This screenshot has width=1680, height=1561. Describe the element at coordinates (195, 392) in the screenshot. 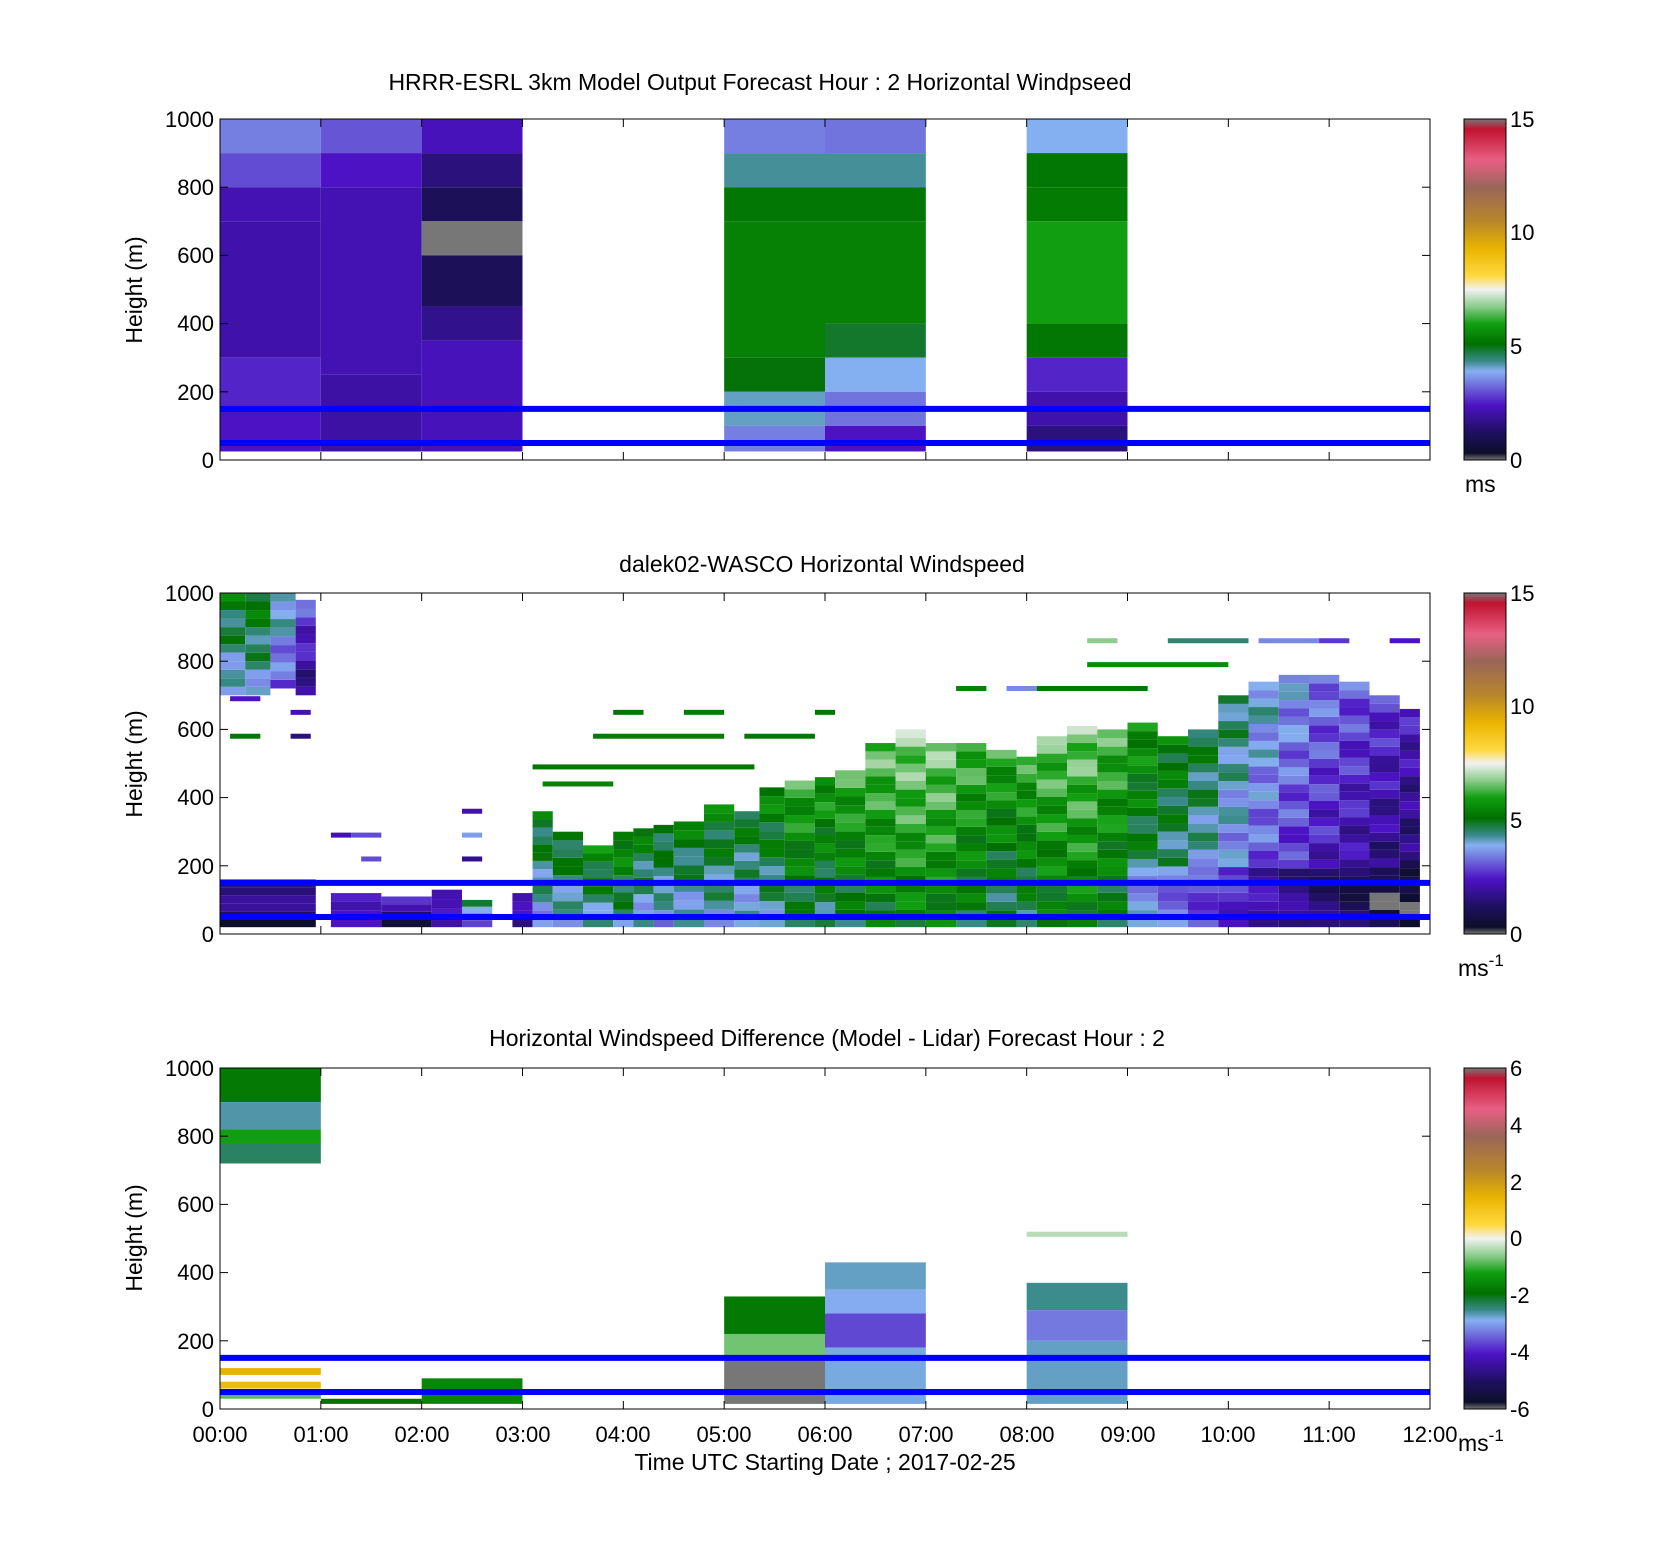

I see `y-tick-label: 200` at that location.